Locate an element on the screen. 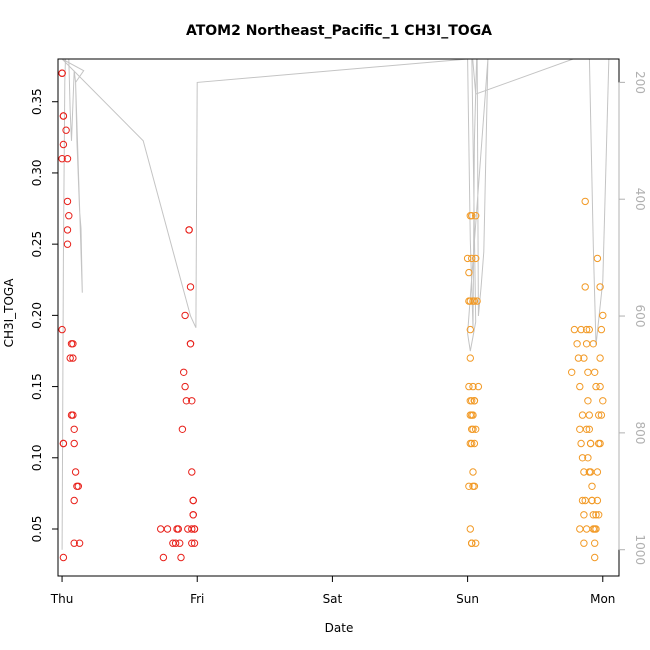 Image resolution: width=650 pixels, height=650 pixels. x-tick-label: Sat is located at coordinates (333, 599).